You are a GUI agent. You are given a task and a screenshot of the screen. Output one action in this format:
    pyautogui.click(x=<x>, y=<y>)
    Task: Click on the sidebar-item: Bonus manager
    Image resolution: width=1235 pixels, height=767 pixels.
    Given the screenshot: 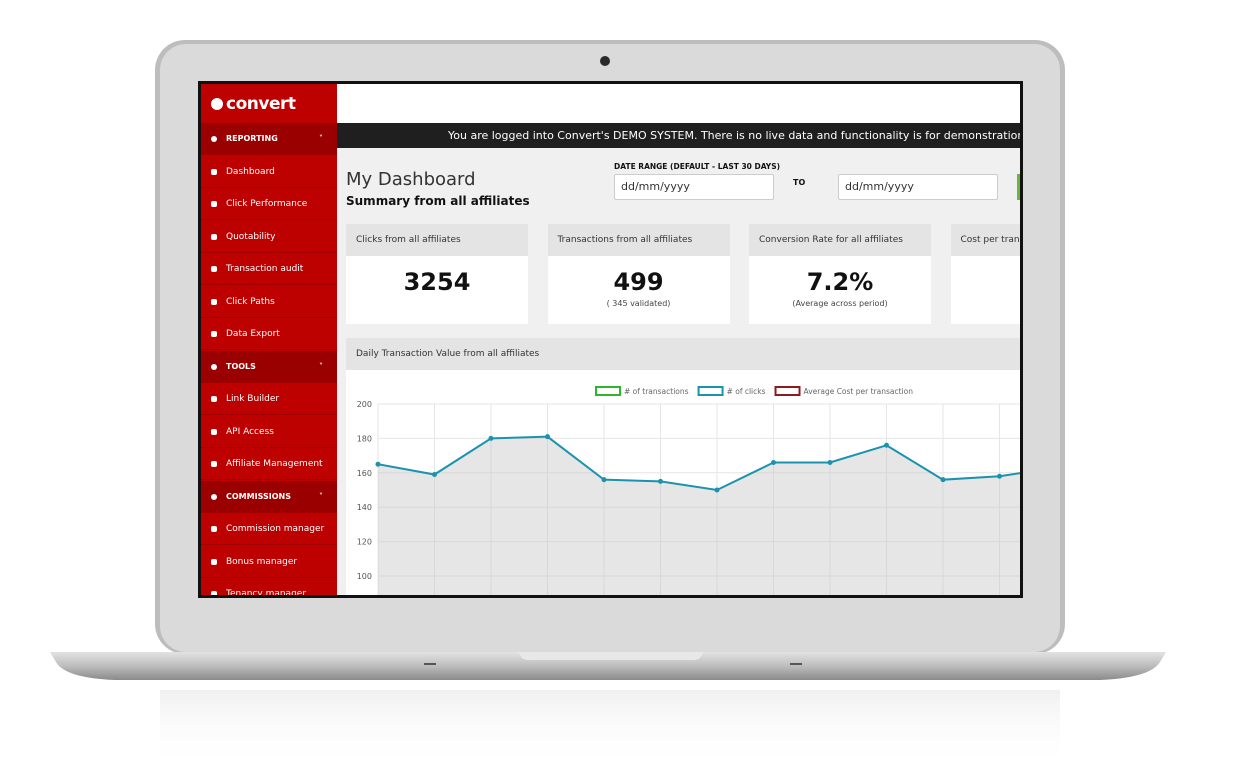 What is the action you would take?
    pyautogui.click(x=269, y=562)
    